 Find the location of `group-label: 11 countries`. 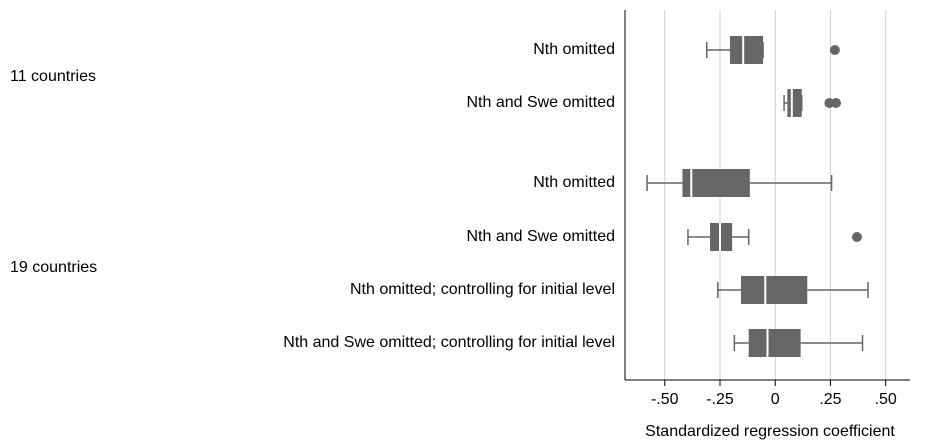

group-label: 11 countries is located at coordinates (53, 76).